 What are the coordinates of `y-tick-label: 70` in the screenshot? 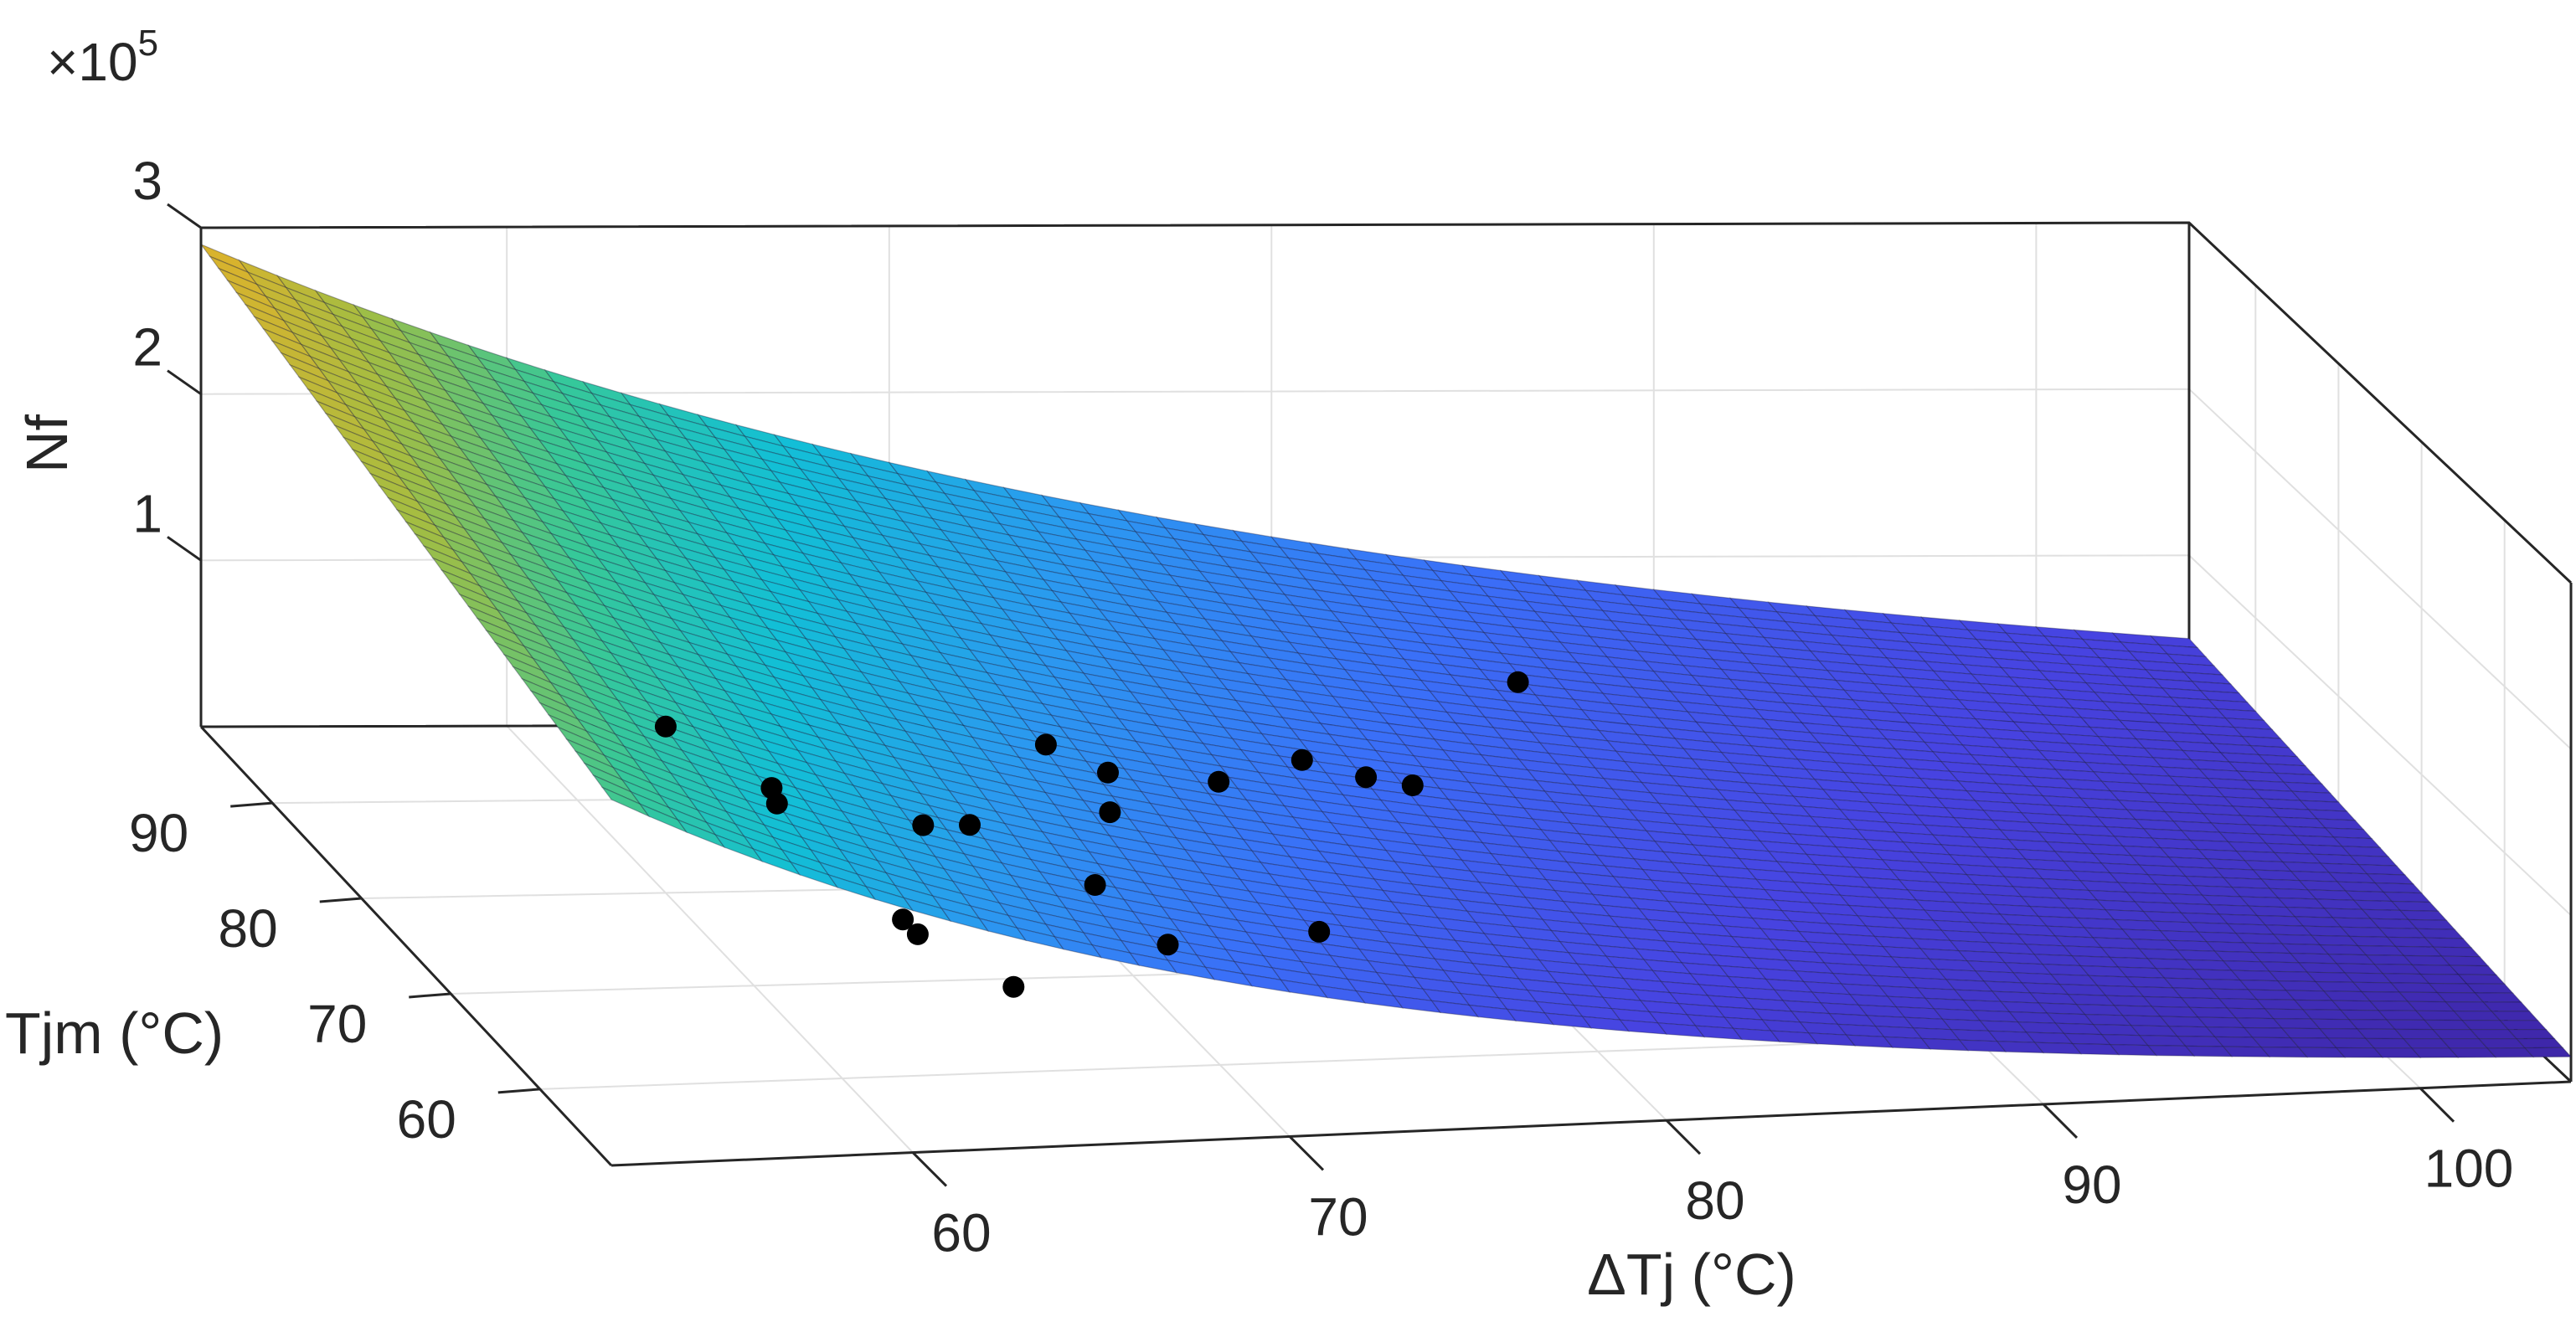 It's located at (337, 1024).